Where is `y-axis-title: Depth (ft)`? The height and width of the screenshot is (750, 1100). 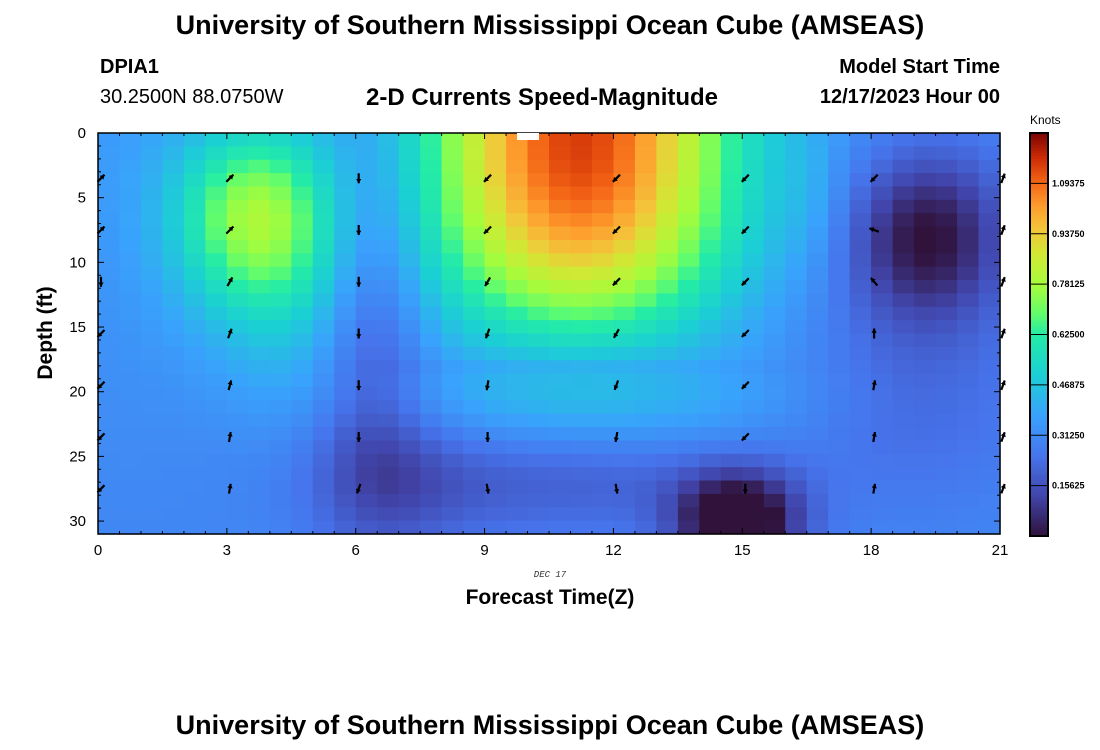 y-axis-title: Depth (ft) is located at coordinates (45, 332).